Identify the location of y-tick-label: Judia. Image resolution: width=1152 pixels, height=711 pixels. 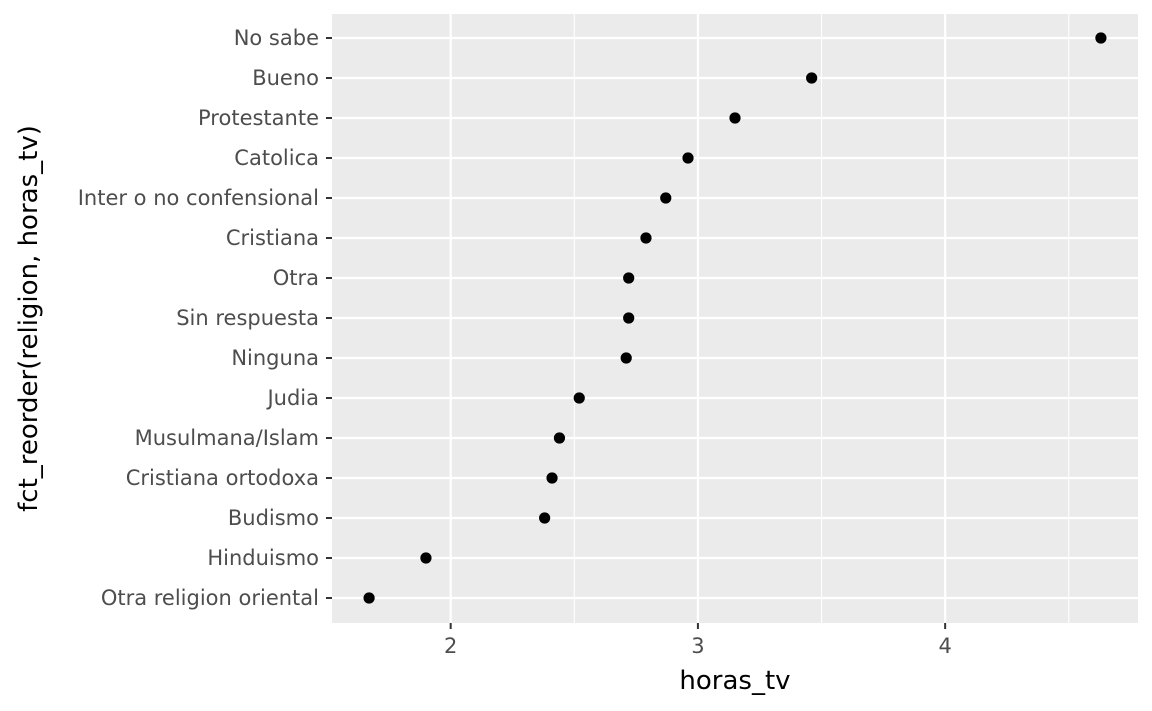
(292, 398).